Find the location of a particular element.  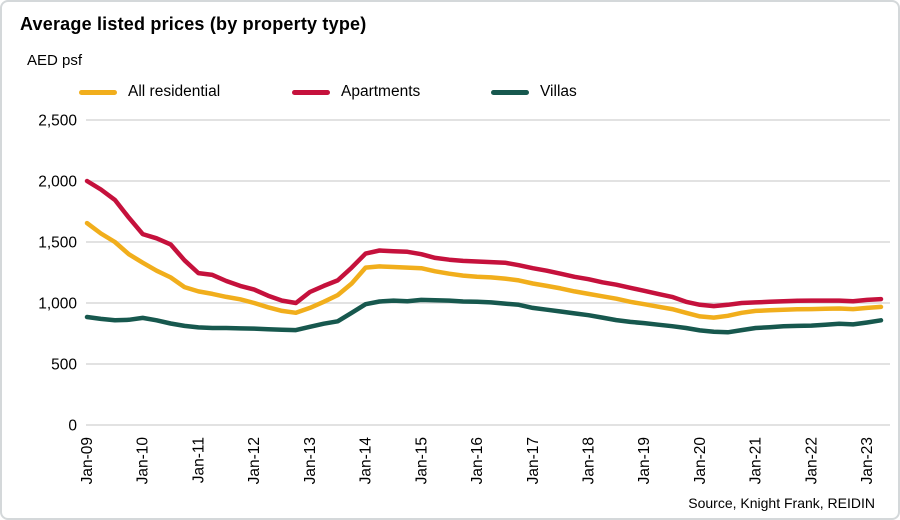

y-axis-unit-label: AED psf is located at coordinates (55, 60).